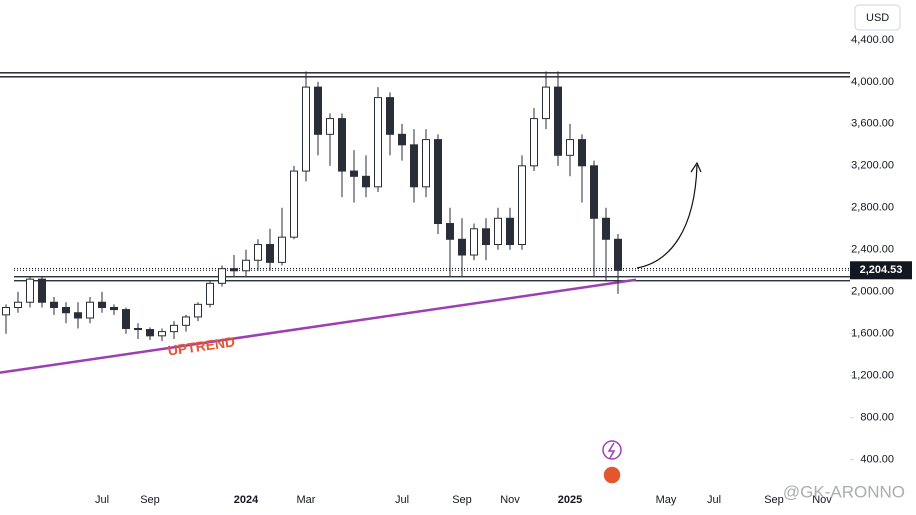 Image resolution: width=916 pixels, height=515 pixels. What do you see at coordinates (666, 500) in the screenshot?
I see `x-tick-label: May` at bounding box center [666, 500].